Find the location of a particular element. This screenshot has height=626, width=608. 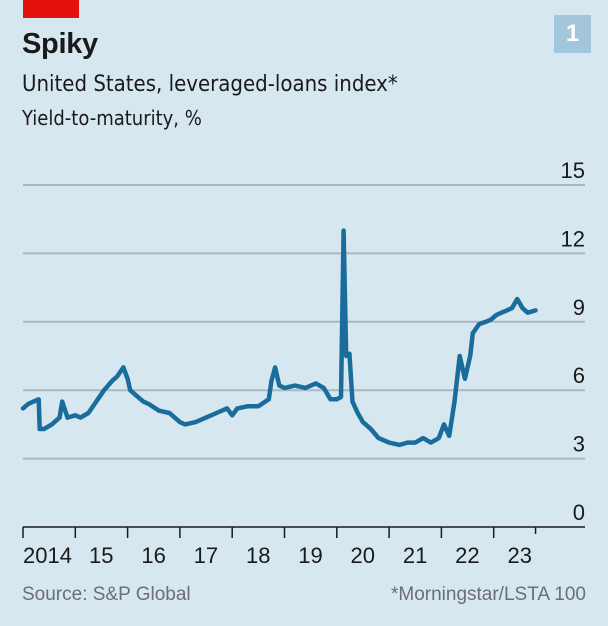

brand-accent-bar is located at coordinates (51, 9).